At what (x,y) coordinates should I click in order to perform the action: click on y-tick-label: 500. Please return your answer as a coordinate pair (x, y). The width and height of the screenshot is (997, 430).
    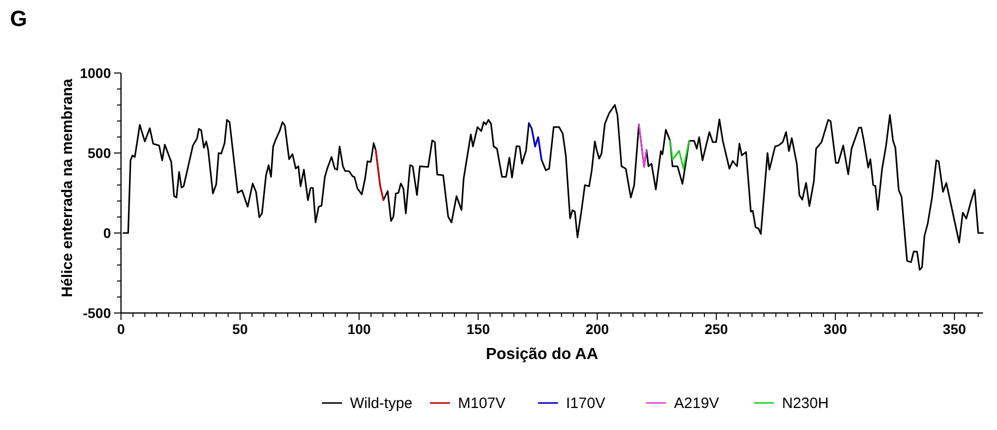
    Looking at the image, I should click on (100, 153).